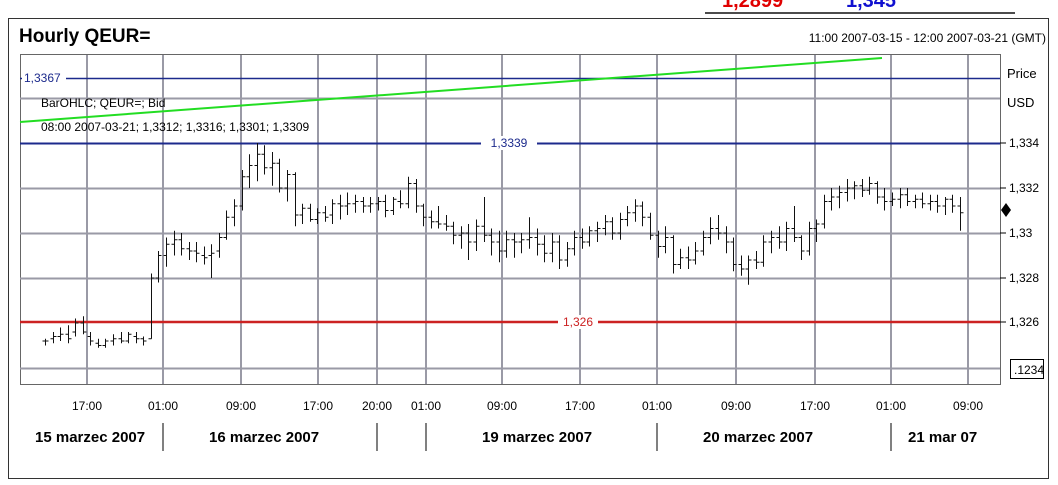 The image size is (1058, 485). Describe the element at coordinates (1029, 370) in the screenshot. I see `last-price-label: .1234` at that location.